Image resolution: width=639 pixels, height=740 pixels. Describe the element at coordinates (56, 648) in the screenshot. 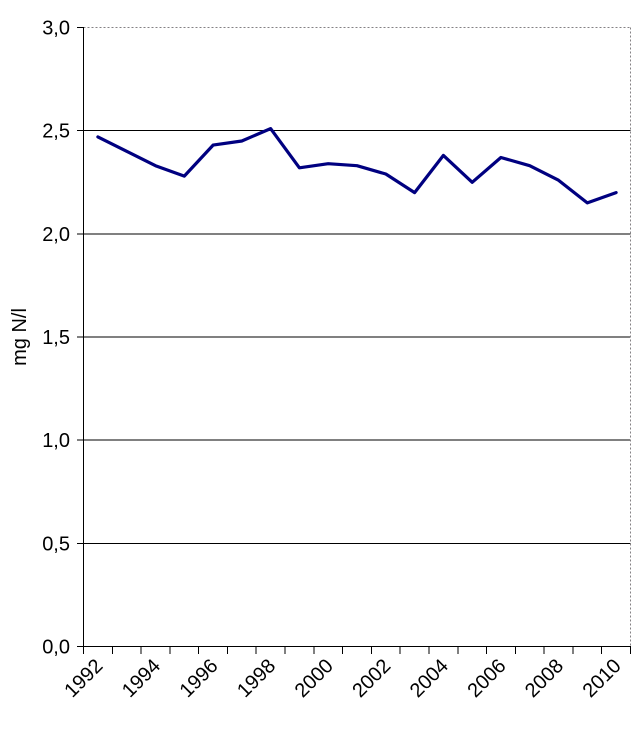

I see `y-axis-tick-label: 0,0` at that location.